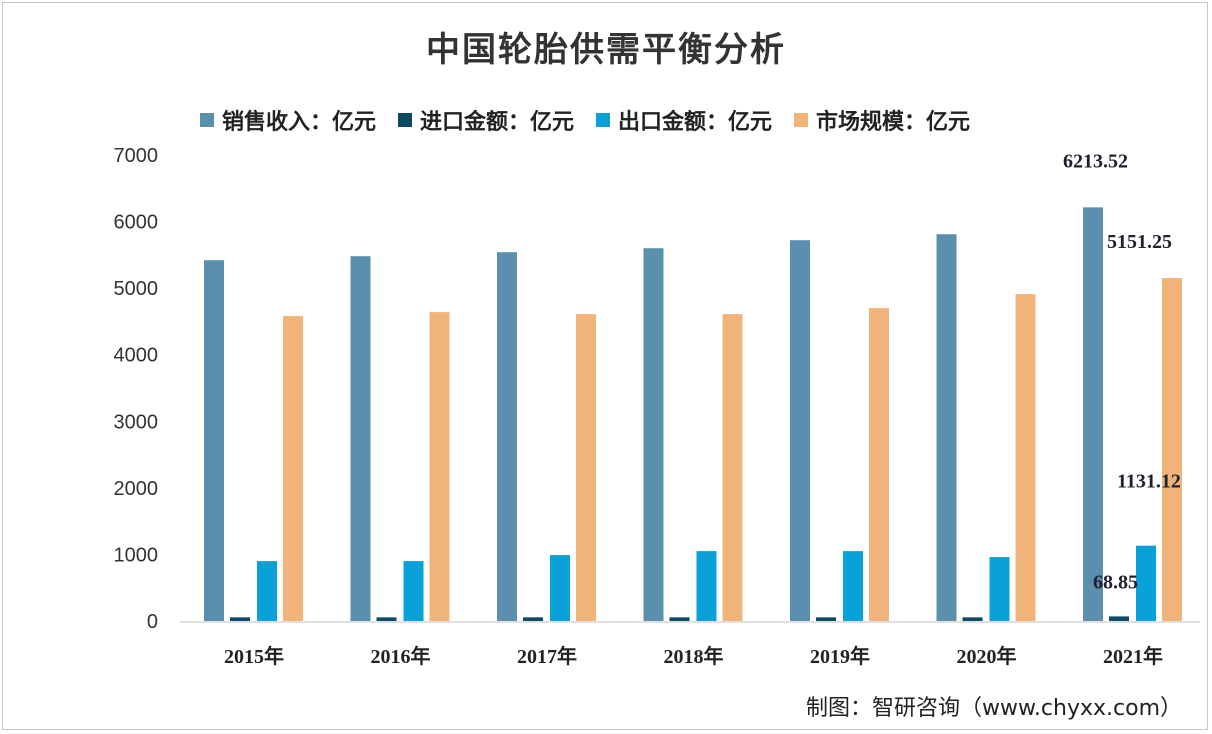 Image resolution: width=1212 pixels, height=734 pixels. I want to click on bar-4-2017年, so click(586, 467).